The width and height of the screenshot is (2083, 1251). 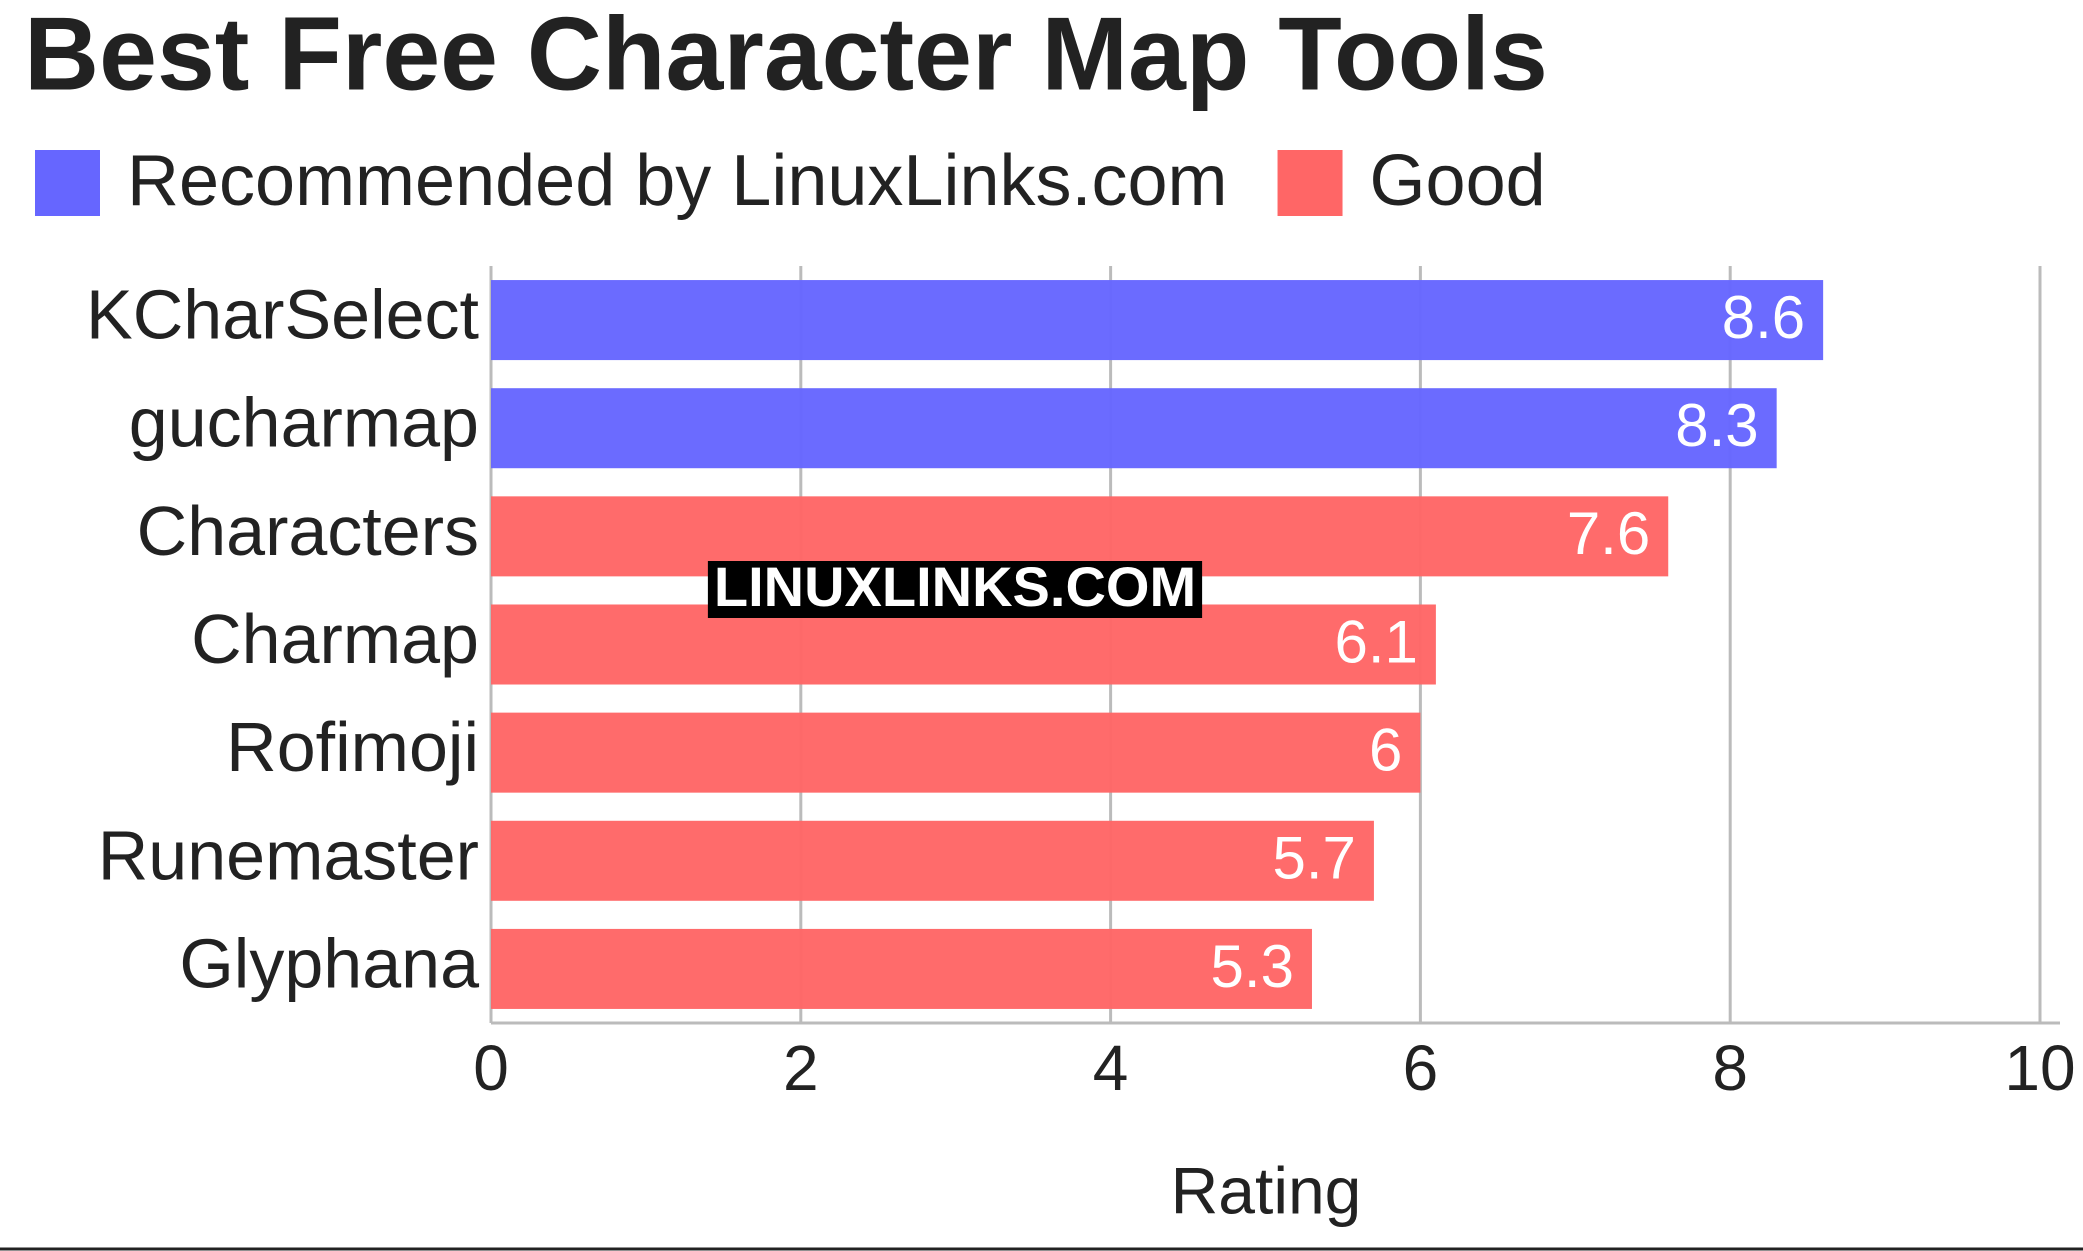 What do you see at coordinates (1458, 181) in the screenshot?
I see `legend-label: Good` at bounding box center [1458, 181].